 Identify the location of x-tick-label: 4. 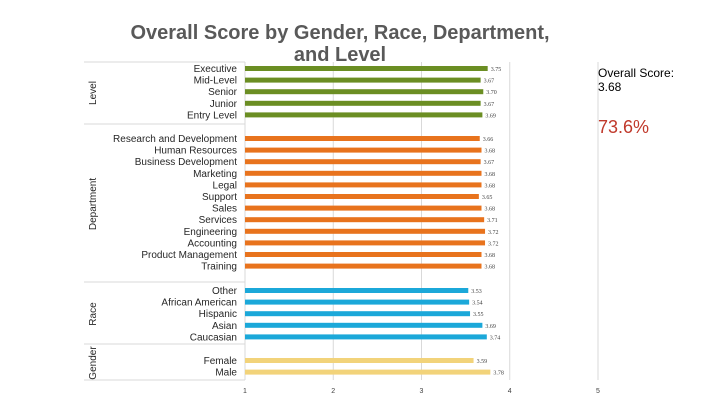
(510, 391).